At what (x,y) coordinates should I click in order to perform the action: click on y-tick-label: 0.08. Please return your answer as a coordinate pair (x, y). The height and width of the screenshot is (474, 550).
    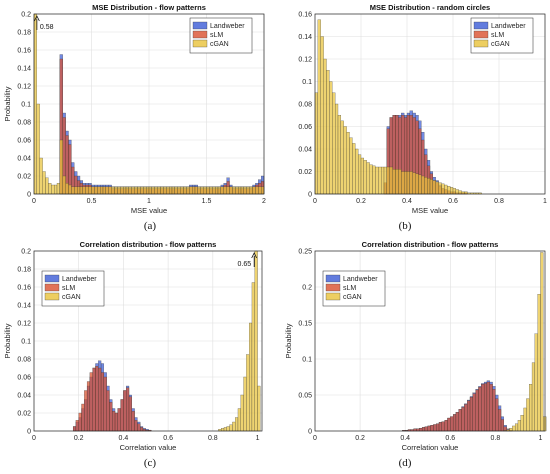
    Looking at the image, I should click on (24, 360).